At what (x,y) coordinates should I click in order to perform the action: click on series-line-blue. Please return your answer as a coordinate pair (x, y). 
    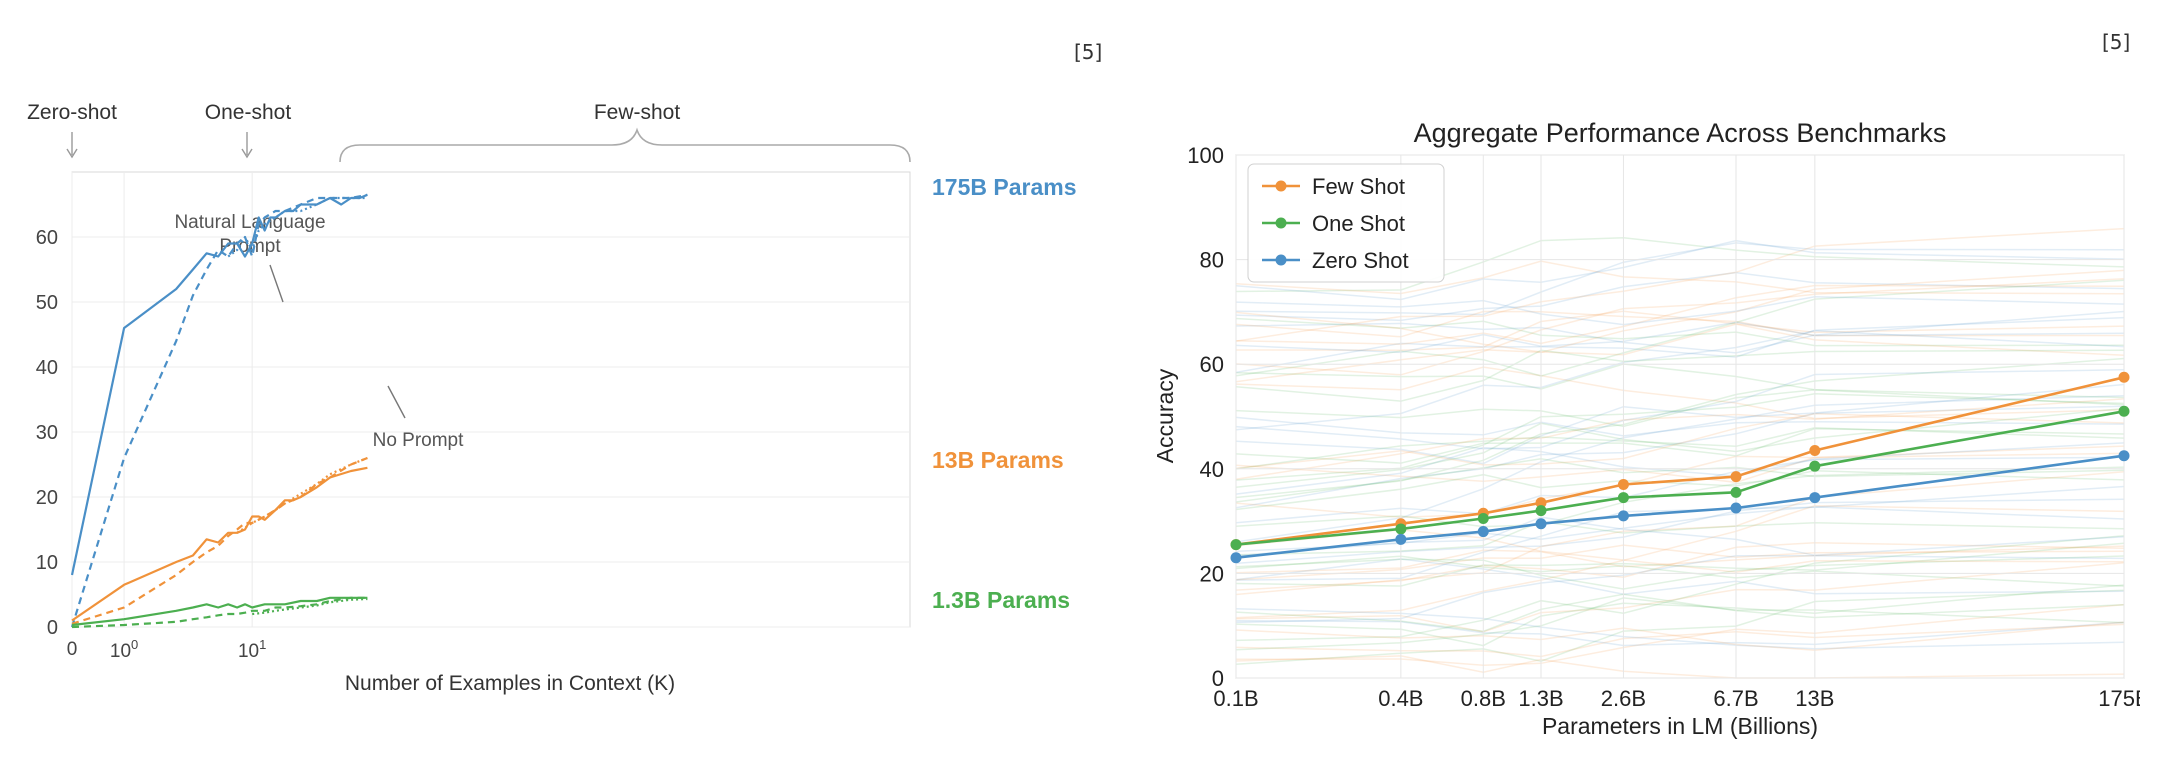
    Looking at the image, I should click on (1680, 506).